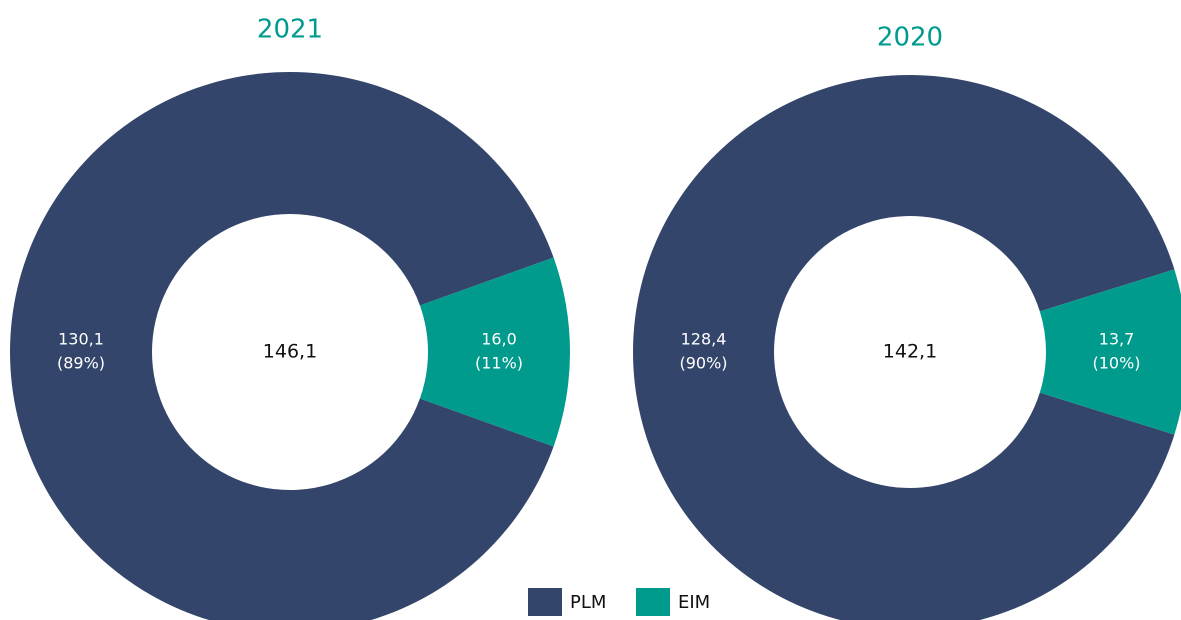 The height and width of the screenshot is (620, 1181). Describe the element at coordinates (499, 339) in the screenshot. I see `data-label: 16,0` at that location.